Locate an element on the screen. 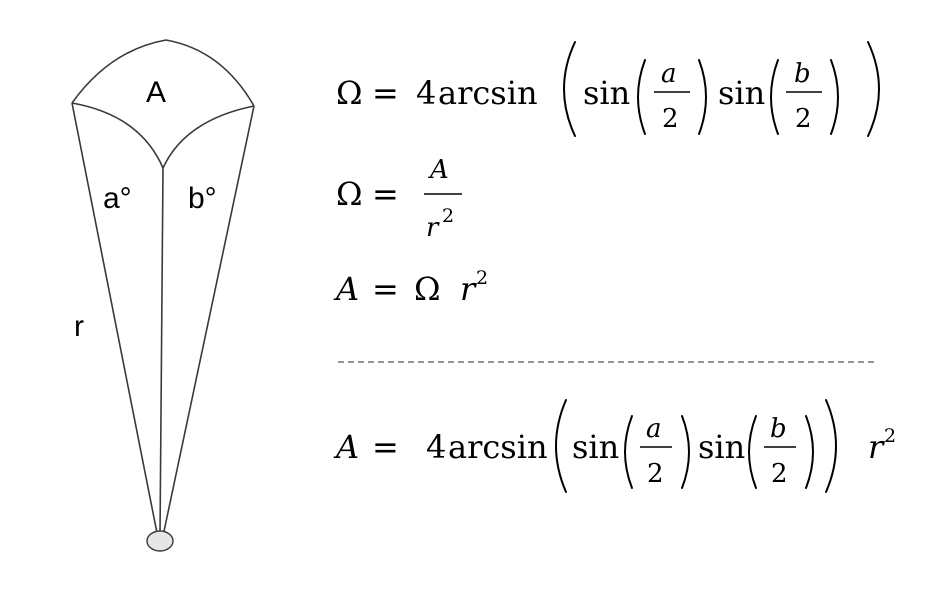 This screenshot has width=936, height=594. left-inner-arc is located at coordinates (117, 135).